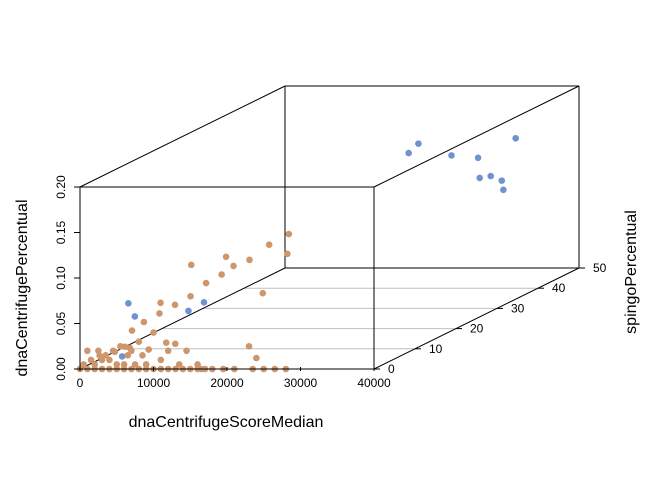 Image resolution: width=672 pixels, height=480 pixels. What do you see at coordinates (61, 187) in the screenshot?
I see `z-tick-label: 0.20` at bounding box center [61, 187].